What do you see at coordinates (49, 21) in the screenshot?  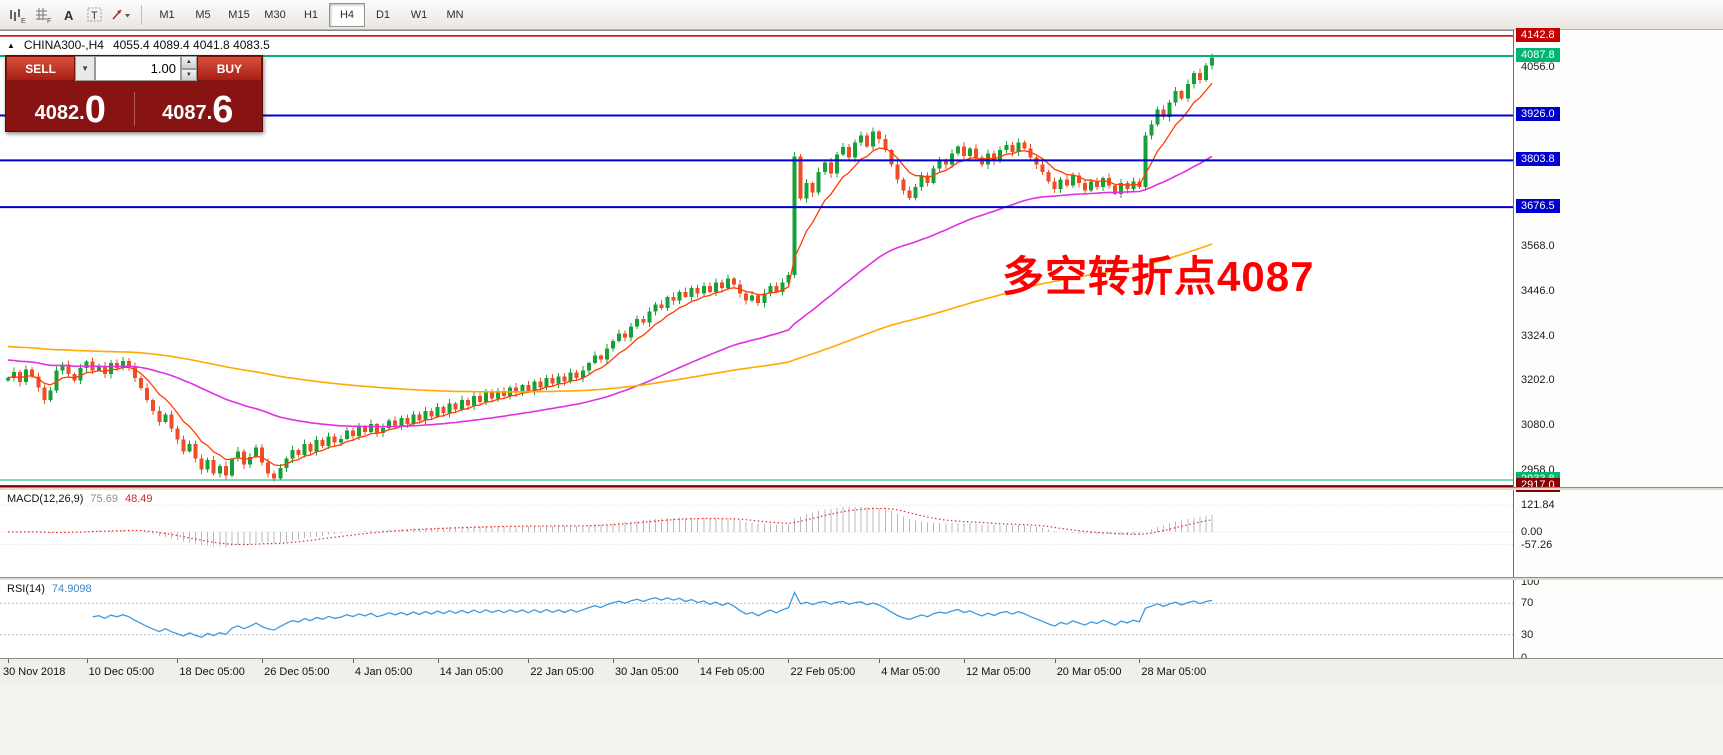 I see `svg-text: F` at bounding box center [49, 21].